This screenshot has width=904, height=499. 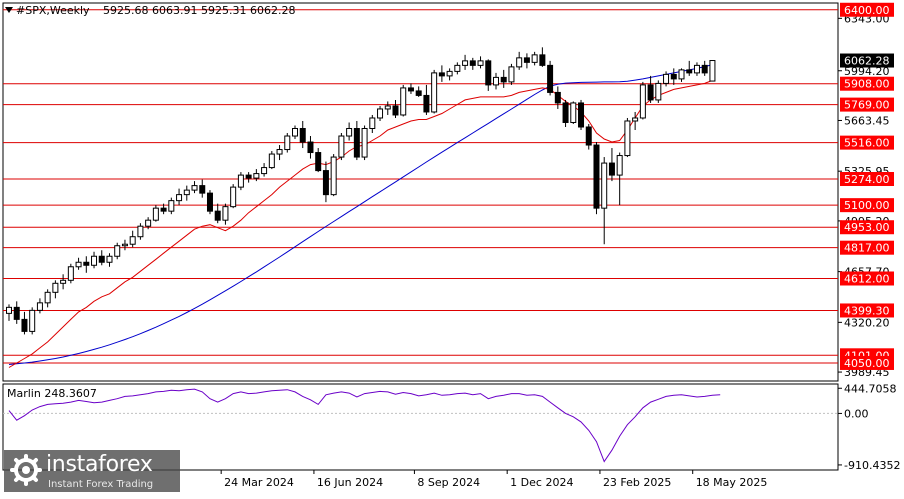 What do you see at coordinates (867, 278) in the screenshot?
I see `level-label: 4612.00` at bounding box center [867, 278].